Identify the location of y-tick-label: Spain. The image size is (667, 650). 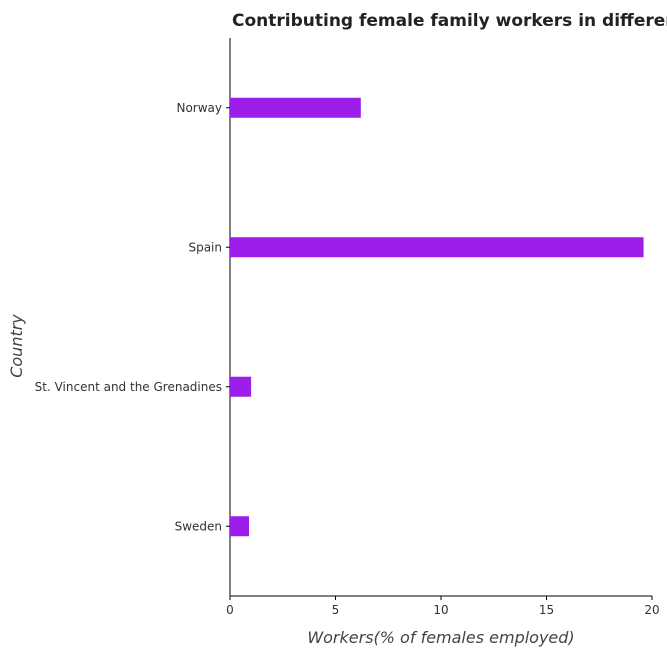
(205, 247).